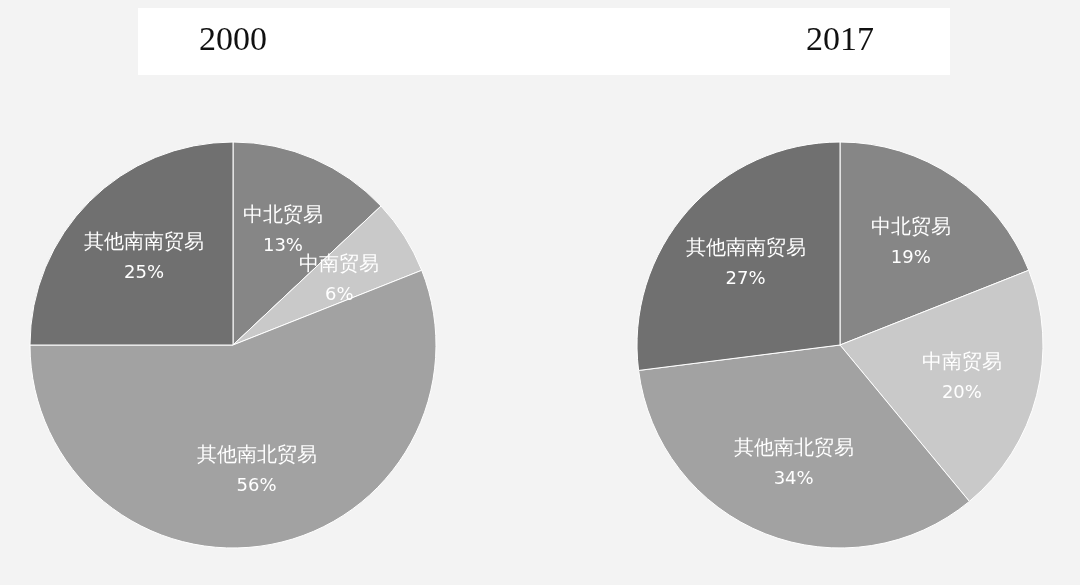  Describe the element at coordinates (256, 484) in the screenshot. I see `data-label: 56%` at that location.